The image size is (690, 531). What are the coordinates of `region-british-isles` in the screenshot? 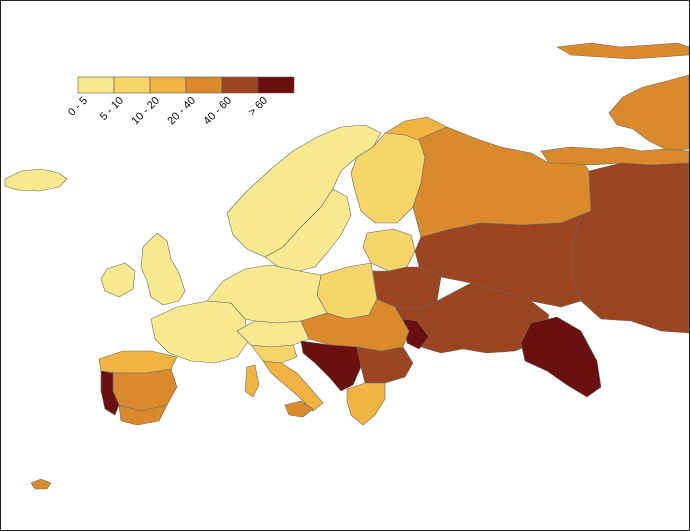 It's located at (163, 269).